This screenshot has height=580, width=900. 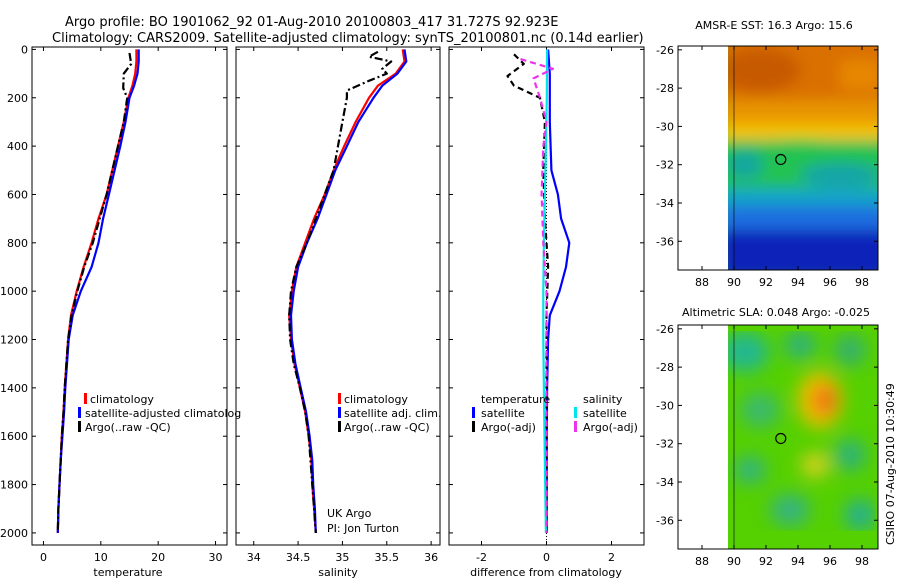 I want to click on sst-map-axes: 88 90 92 94 96 98 -26 -28 -30 -32 -34 -36, so click(x=767, y=166).